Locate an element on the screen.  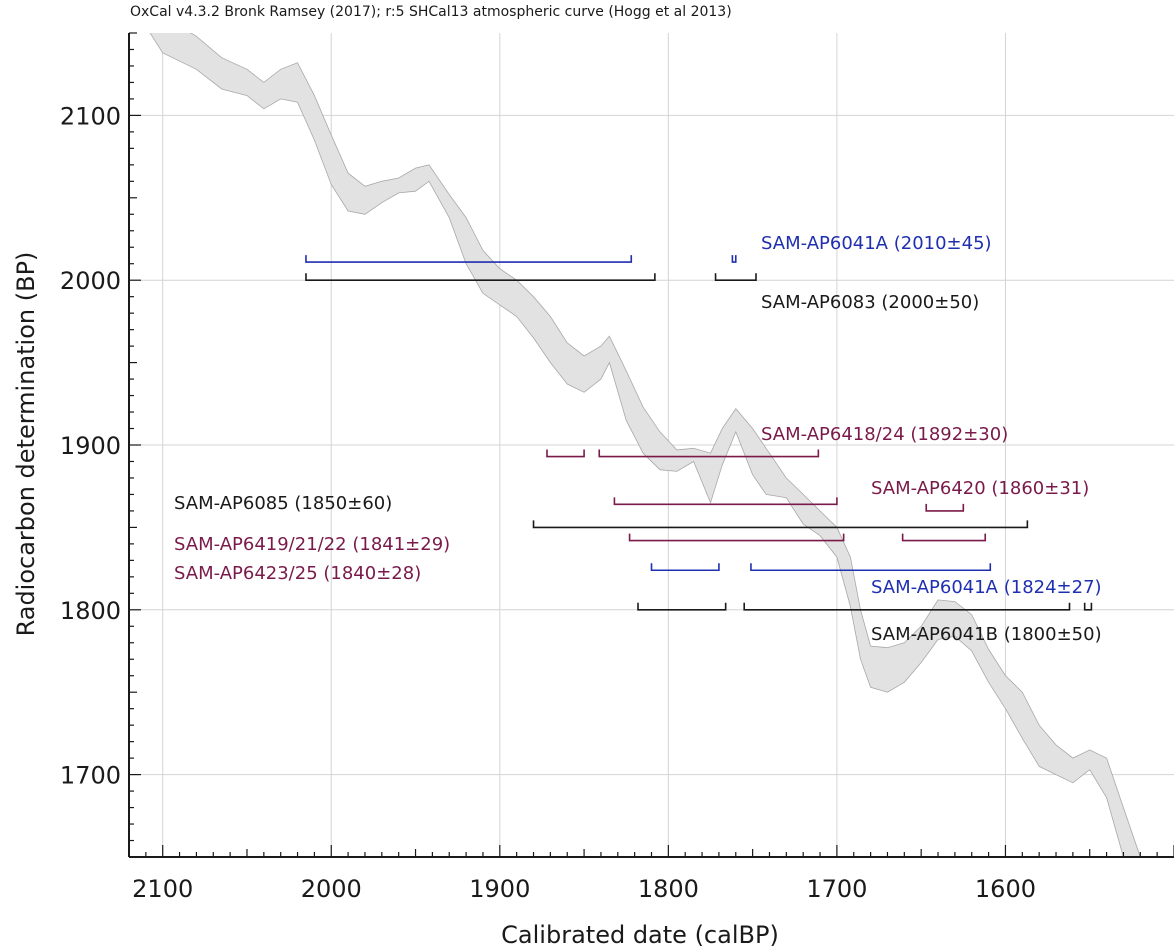
y-tick-label-1900: 1900 is located at coordinates (90, 446).